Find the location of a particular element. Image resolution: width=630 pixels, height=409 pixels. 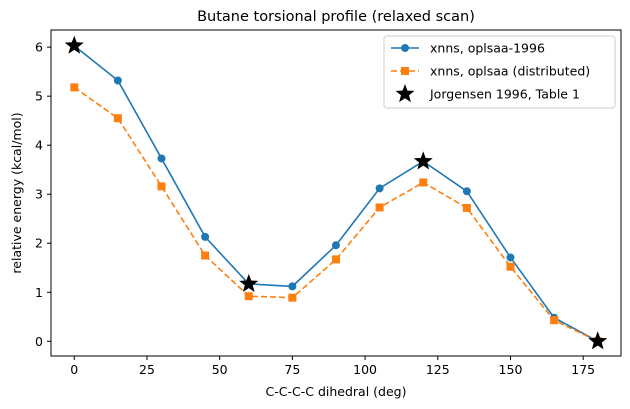

x-tick-label-2: 50 is located at coordinates (220, 369).